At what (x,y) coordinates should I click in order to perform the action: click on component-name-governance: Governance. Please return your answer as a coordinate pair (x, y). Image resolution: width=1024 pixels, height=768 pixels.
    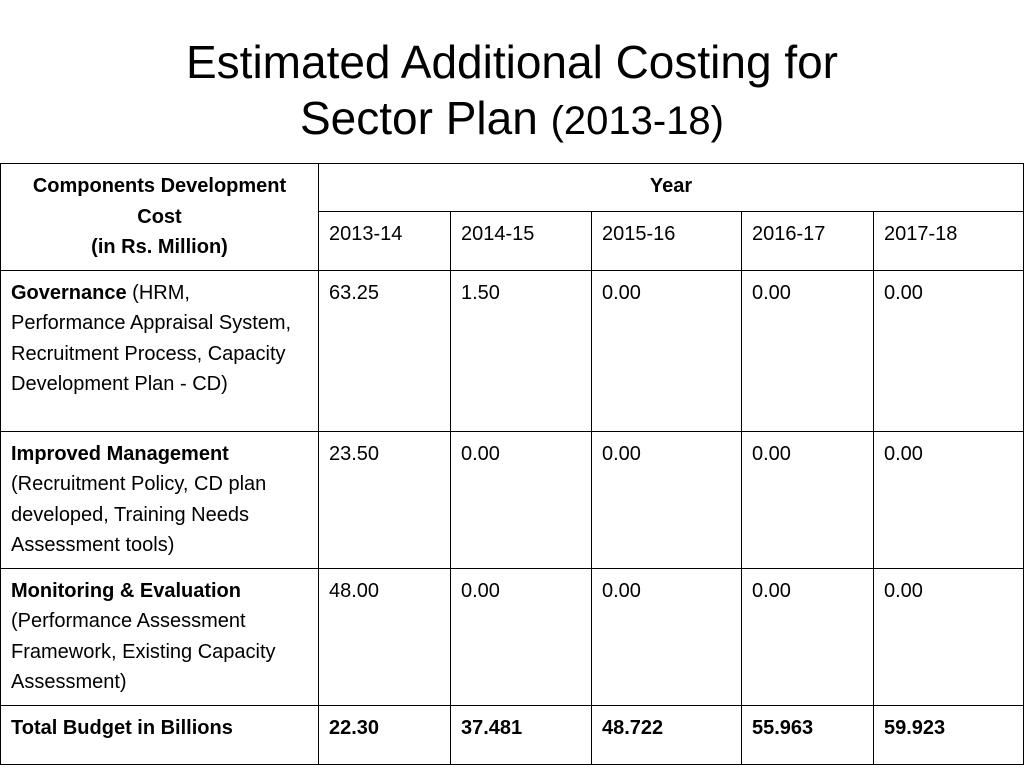
    Looking at the image, I should click on (69, 292).